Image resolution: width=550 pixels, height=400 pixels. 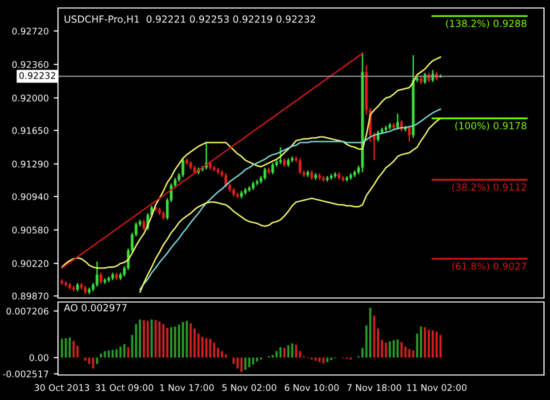 What do you see at coordinates (436, 388) in the screenshot?
I see `x-tick-label: 11 Nov 02:00` at bounding box center [436, 388].